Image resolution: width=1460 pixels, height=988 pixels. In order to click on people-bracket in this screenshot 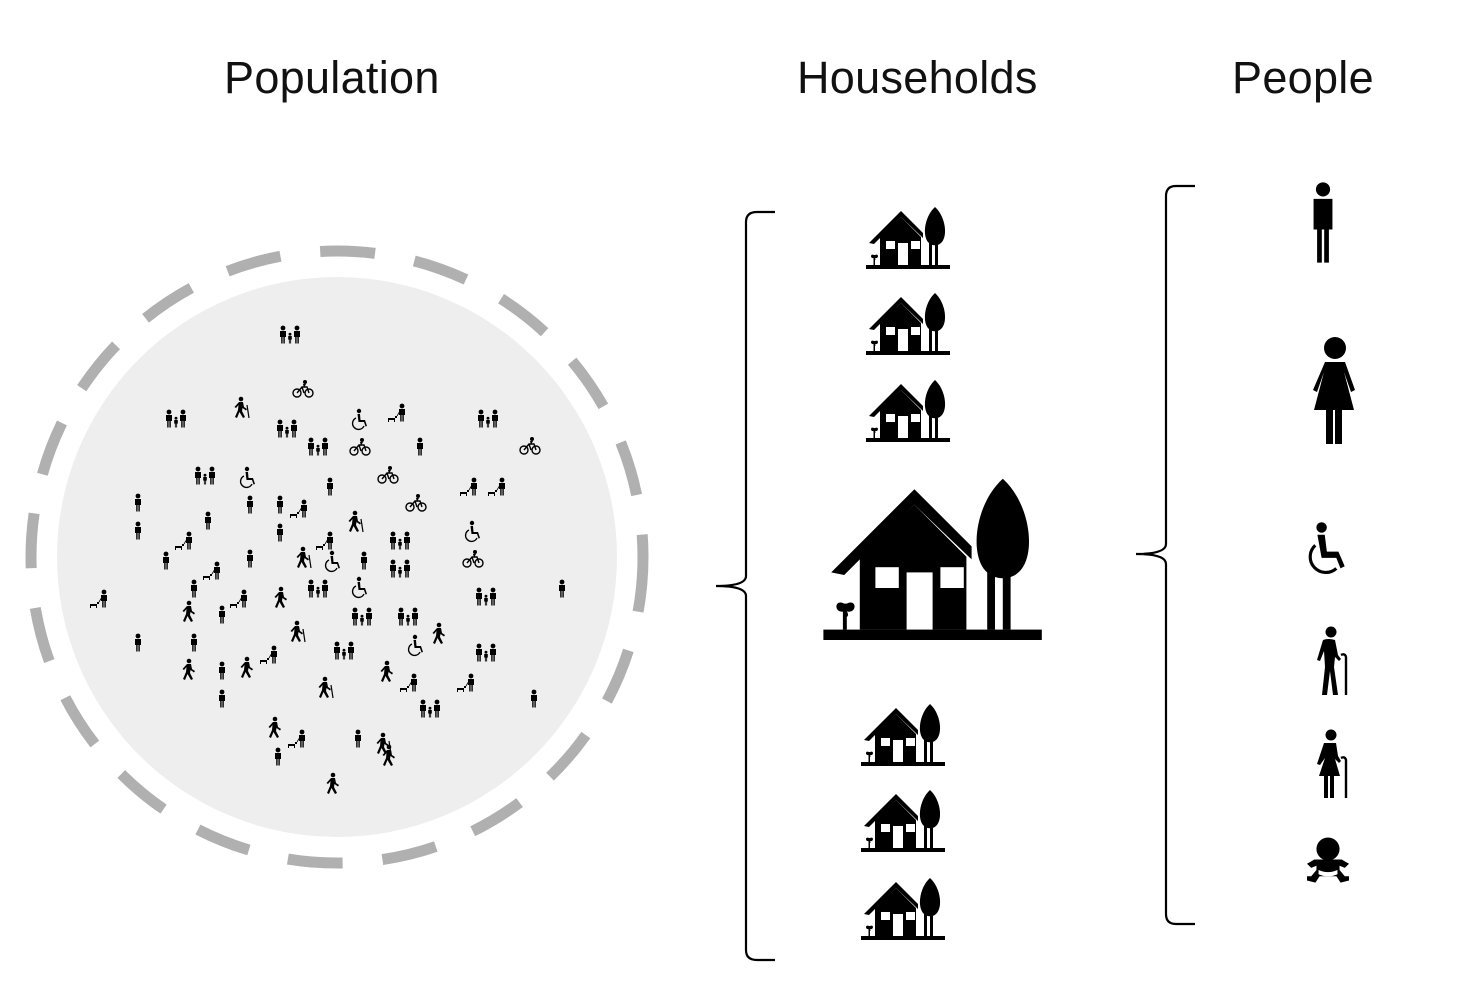, I will do `click(1165, 555)`.